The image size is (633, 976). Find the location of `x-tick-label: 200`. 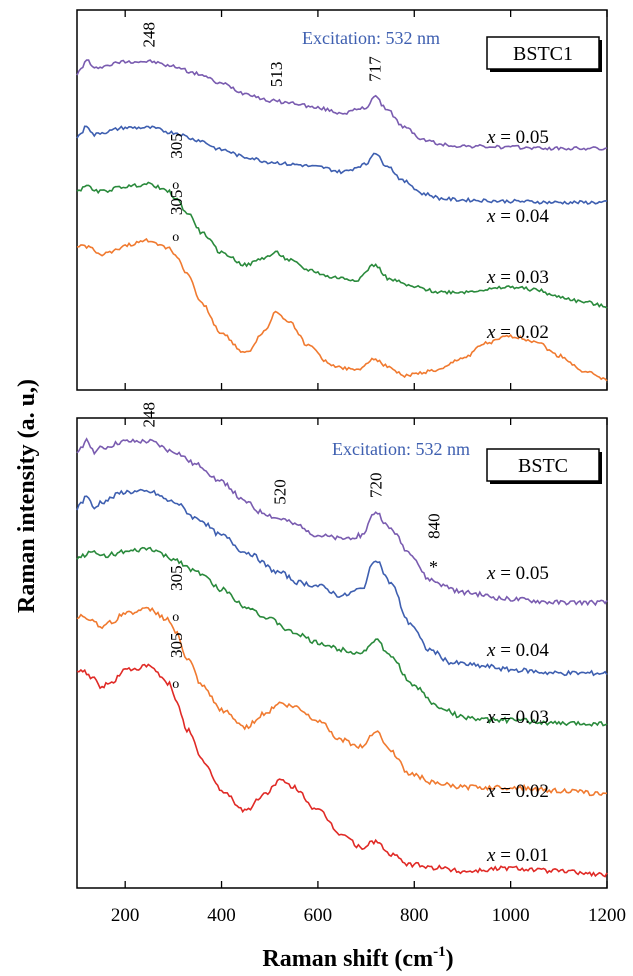

x-tick-label: 200 is located at coordinates (125, 915).